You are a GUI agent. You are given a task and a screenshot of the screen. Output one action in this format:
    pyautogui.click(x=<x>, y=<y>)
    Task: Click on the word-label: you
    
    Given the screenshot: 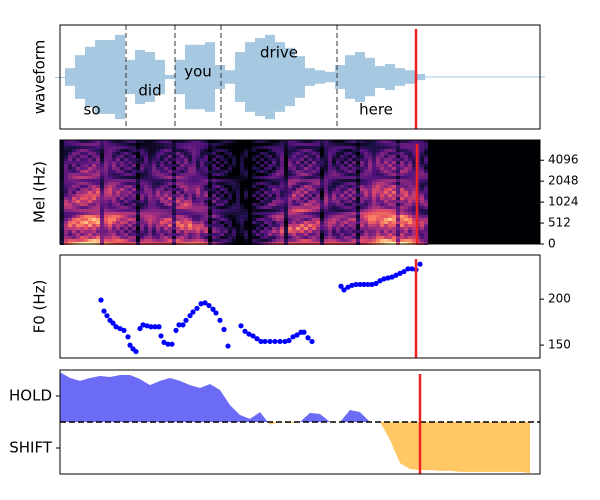 What is the action you would take?
    pyautogui.click(x=198, y=71)
    